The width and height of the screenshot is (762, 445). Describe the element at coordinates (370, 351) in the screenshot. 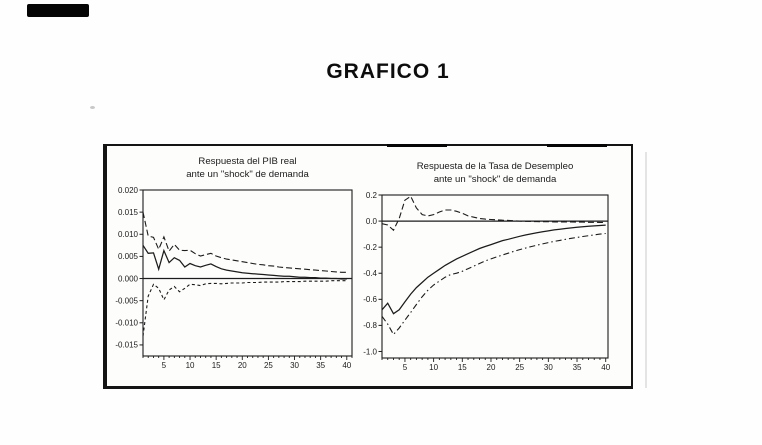

I see `y-tick-label: -1.0` at that location.